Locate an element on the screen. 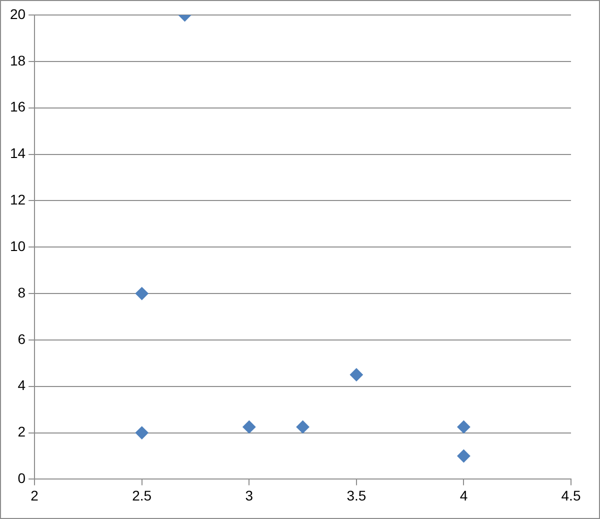 This screenshot has height=519, width=600. x-tick-label: 4 is located at coordinates (464, 495).